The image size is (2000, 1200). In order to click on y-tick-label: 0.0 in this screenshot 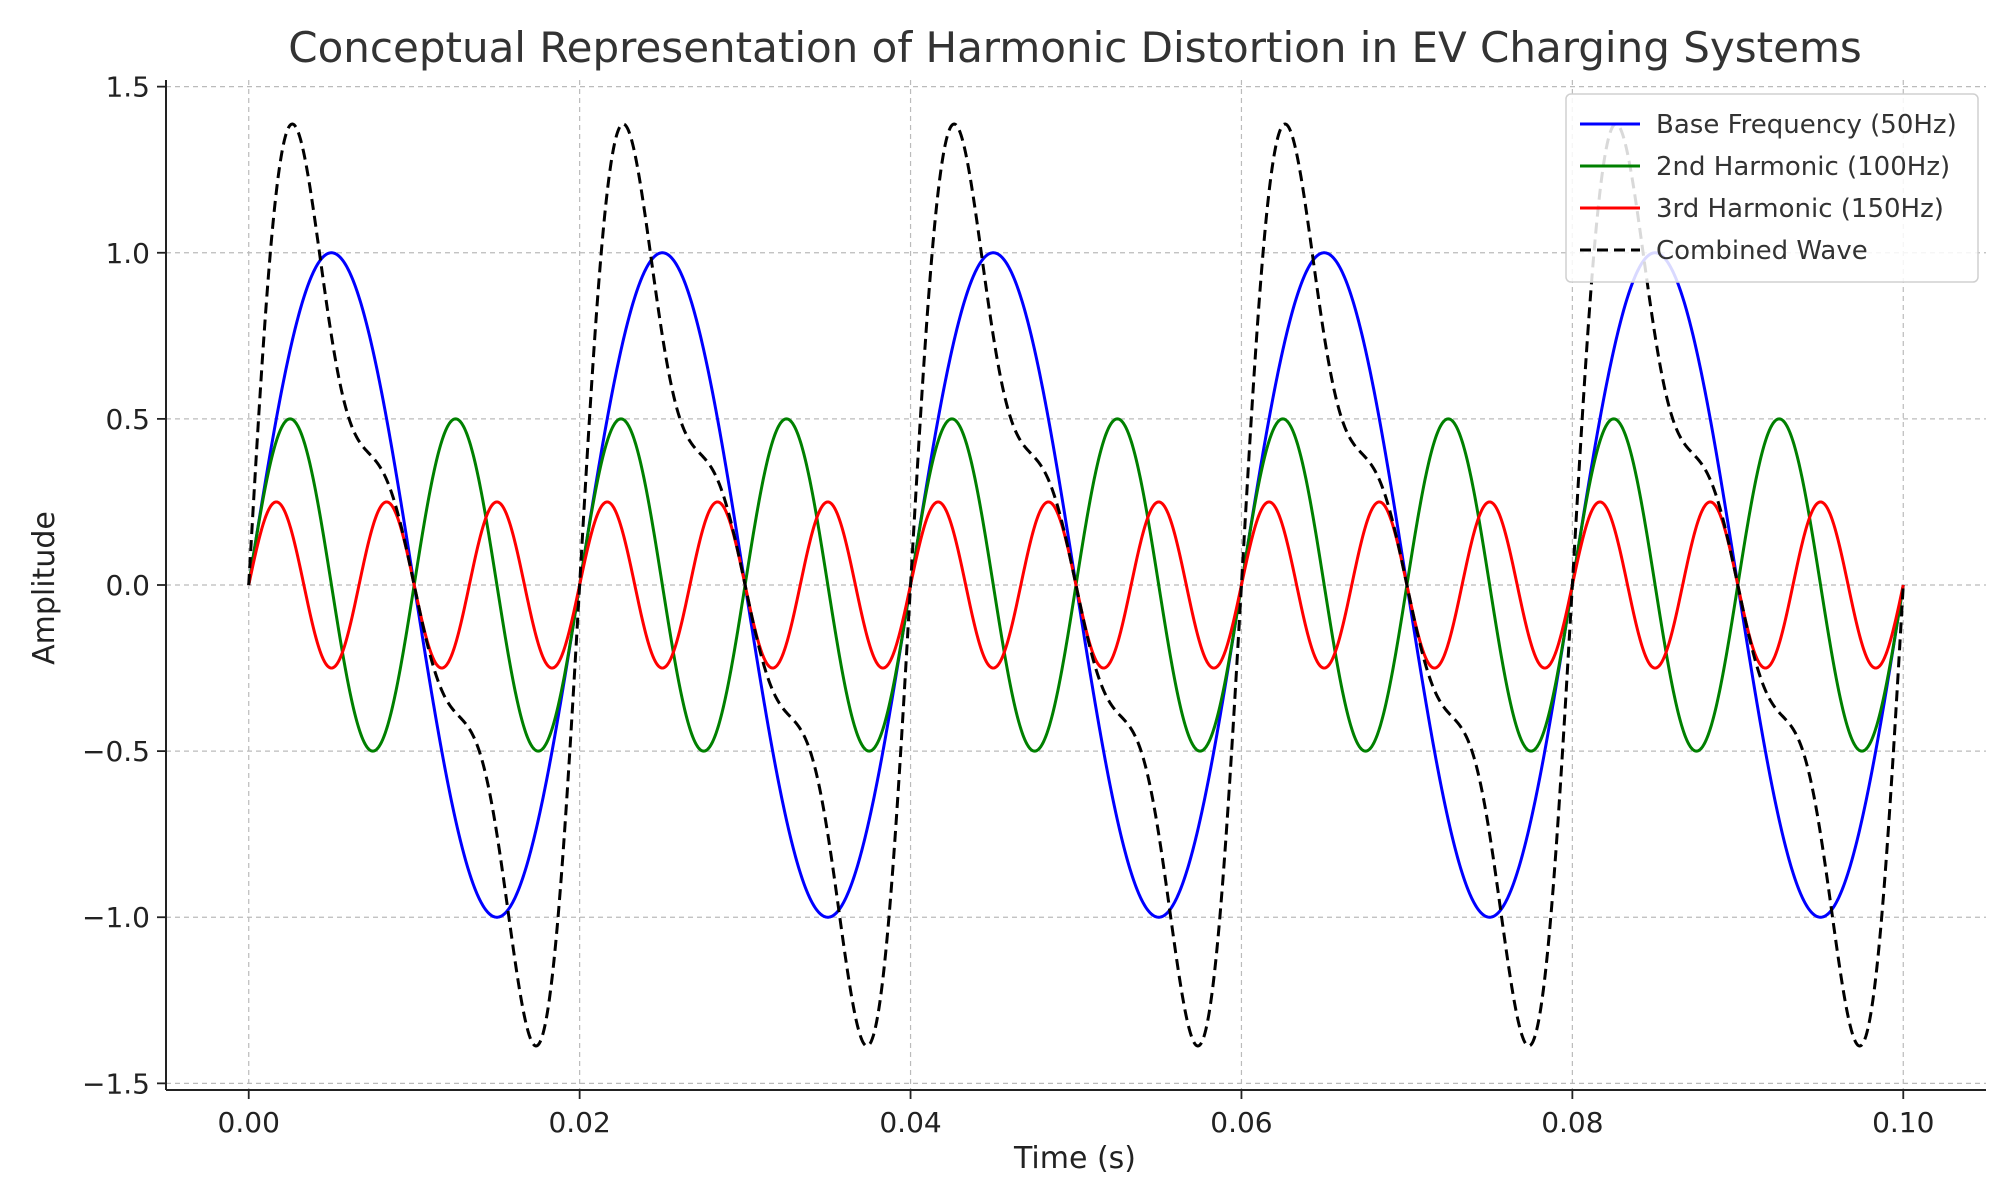, I will do `click(127, 585)`.